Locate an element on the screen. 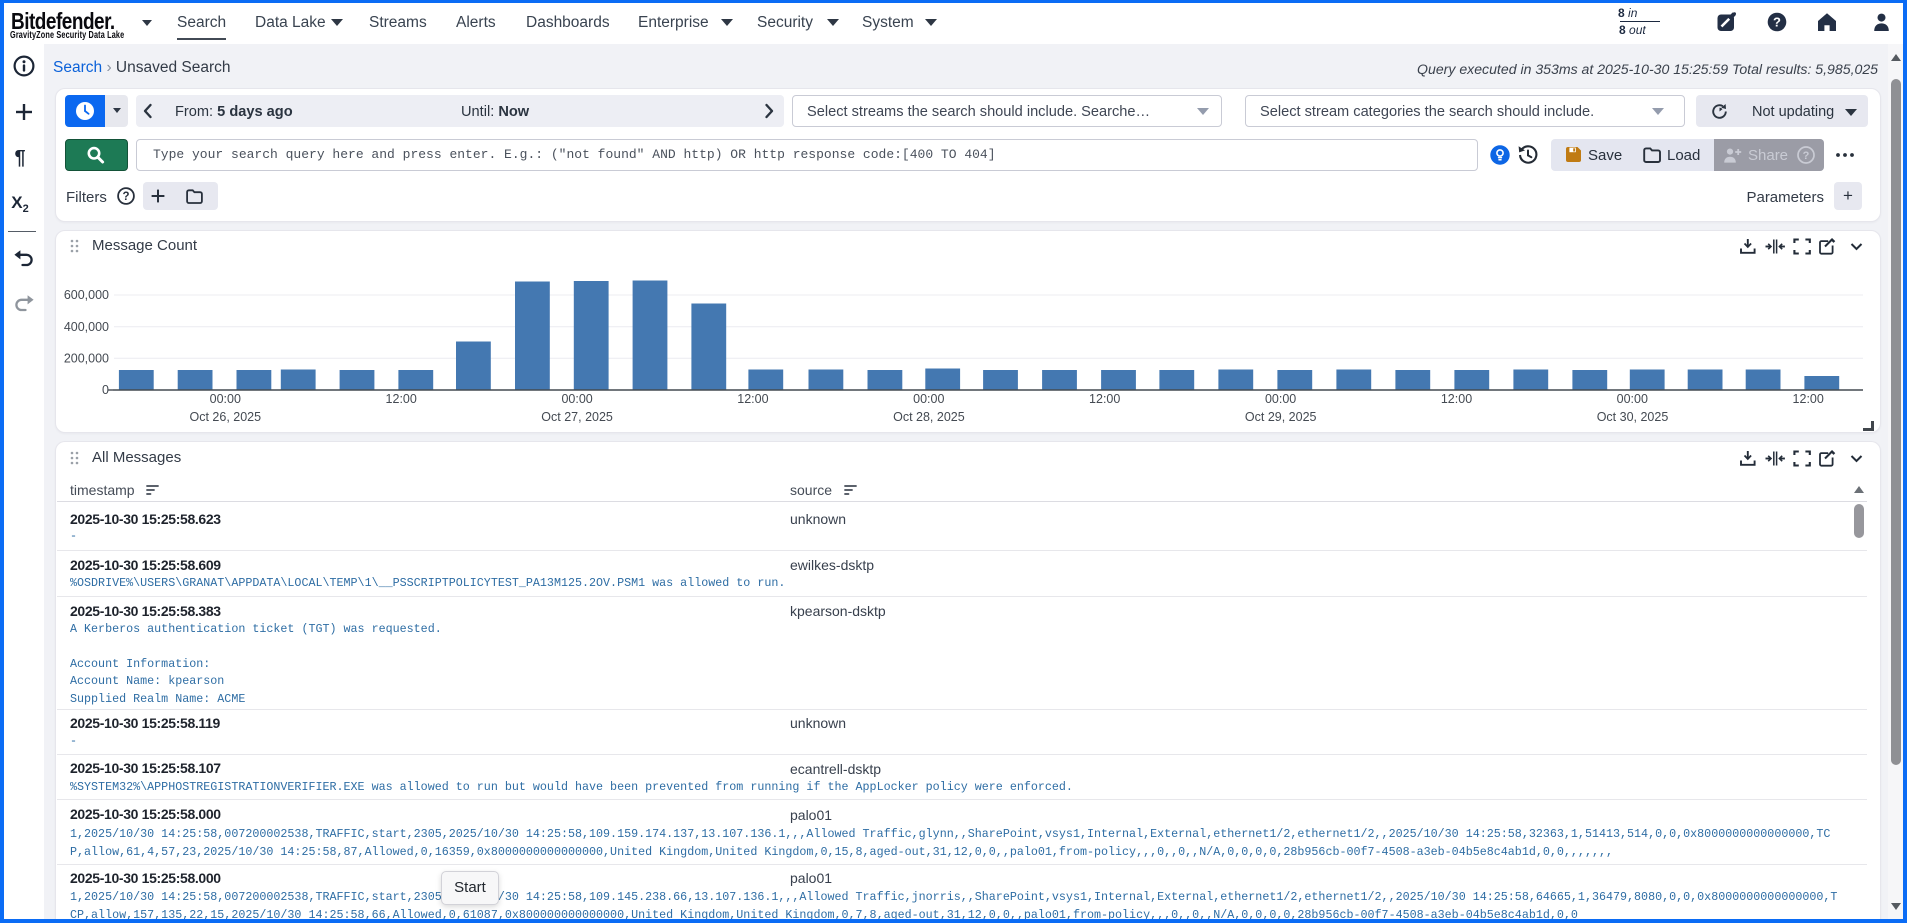 The height and width of the screenshot is (923, 1907). svg-text: Oct 27, 2025 is located at coordinates (577, 417).